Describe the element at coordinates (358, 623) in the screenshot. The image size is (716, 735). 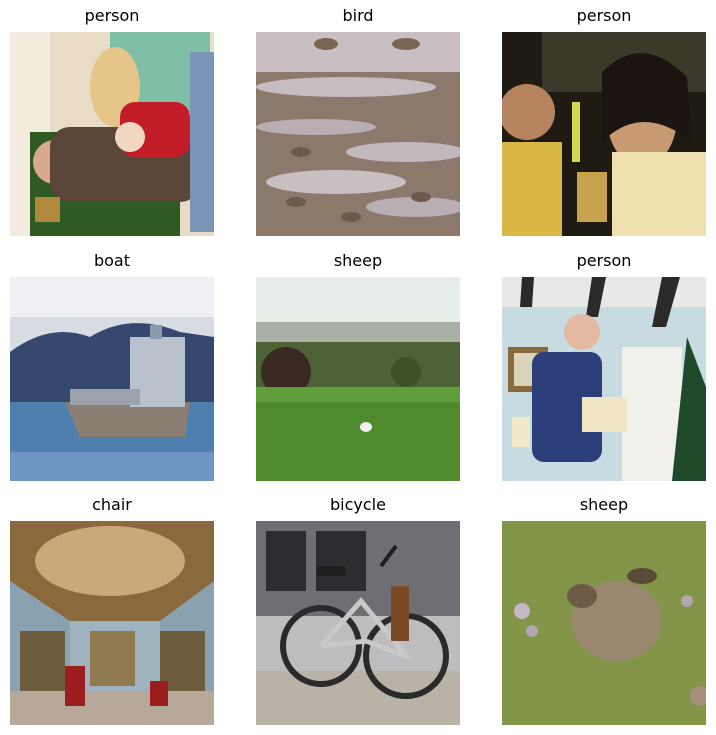
I see `image-bicycle` at that location.